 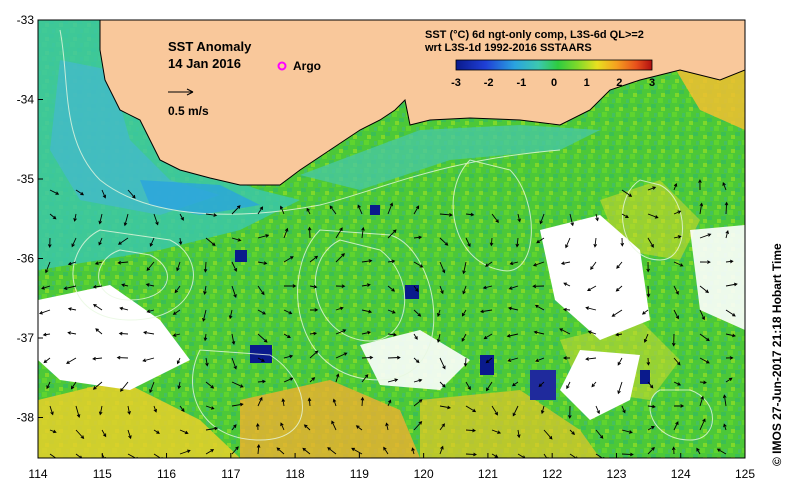 What do you see at coordinates (26, 338) in the screenshot?
I see `y-tick-label: -37` at bounding box center [26, 338].